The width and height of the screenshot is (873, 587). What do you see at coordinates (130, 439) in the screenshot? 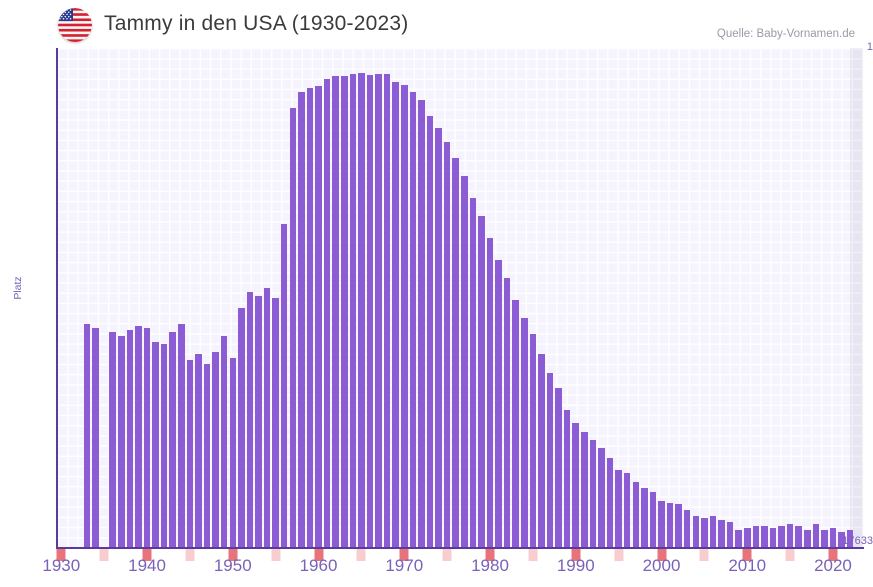
I see `bar-1938` at bounding box center [130, 439].